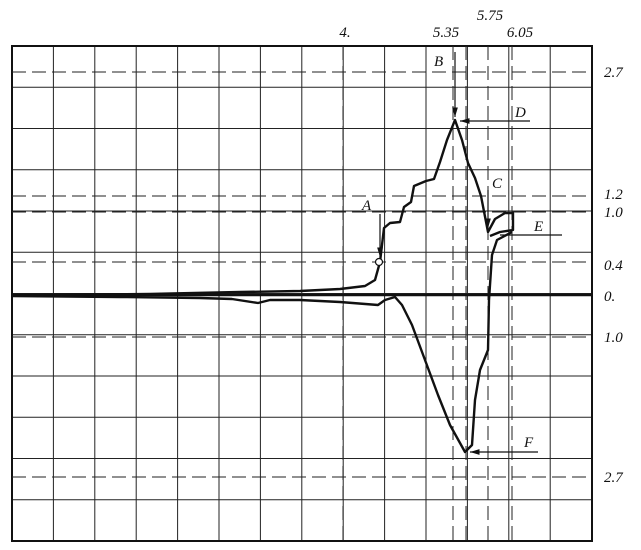  Describe the element at coordinates (520, 33) in the screenshot. I see `x-label: 6.05` at that location.